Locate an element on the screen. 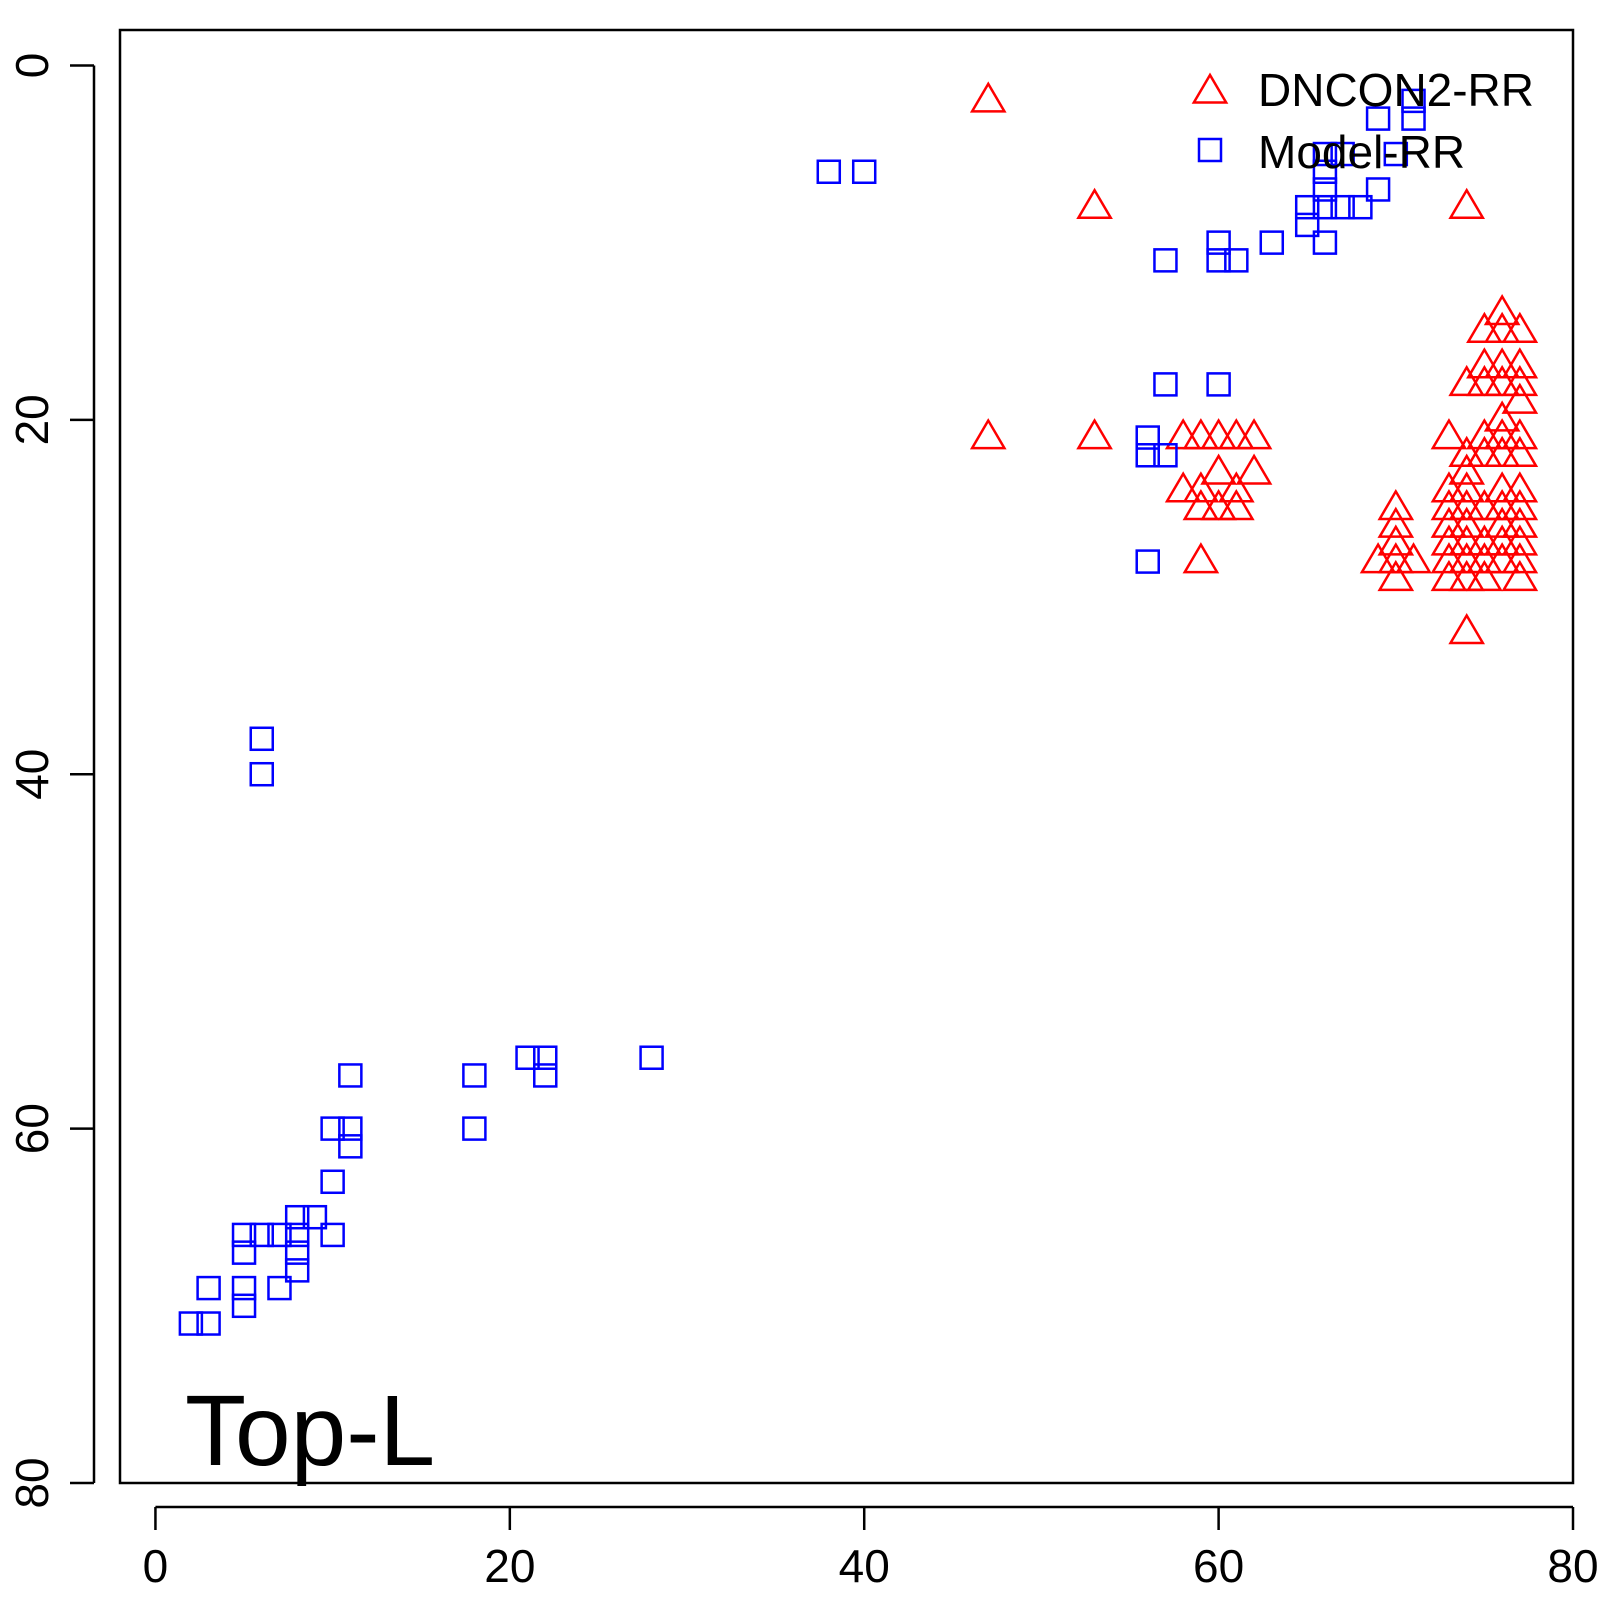  series-dncon2-rr is located at coordinates (1254, 363).